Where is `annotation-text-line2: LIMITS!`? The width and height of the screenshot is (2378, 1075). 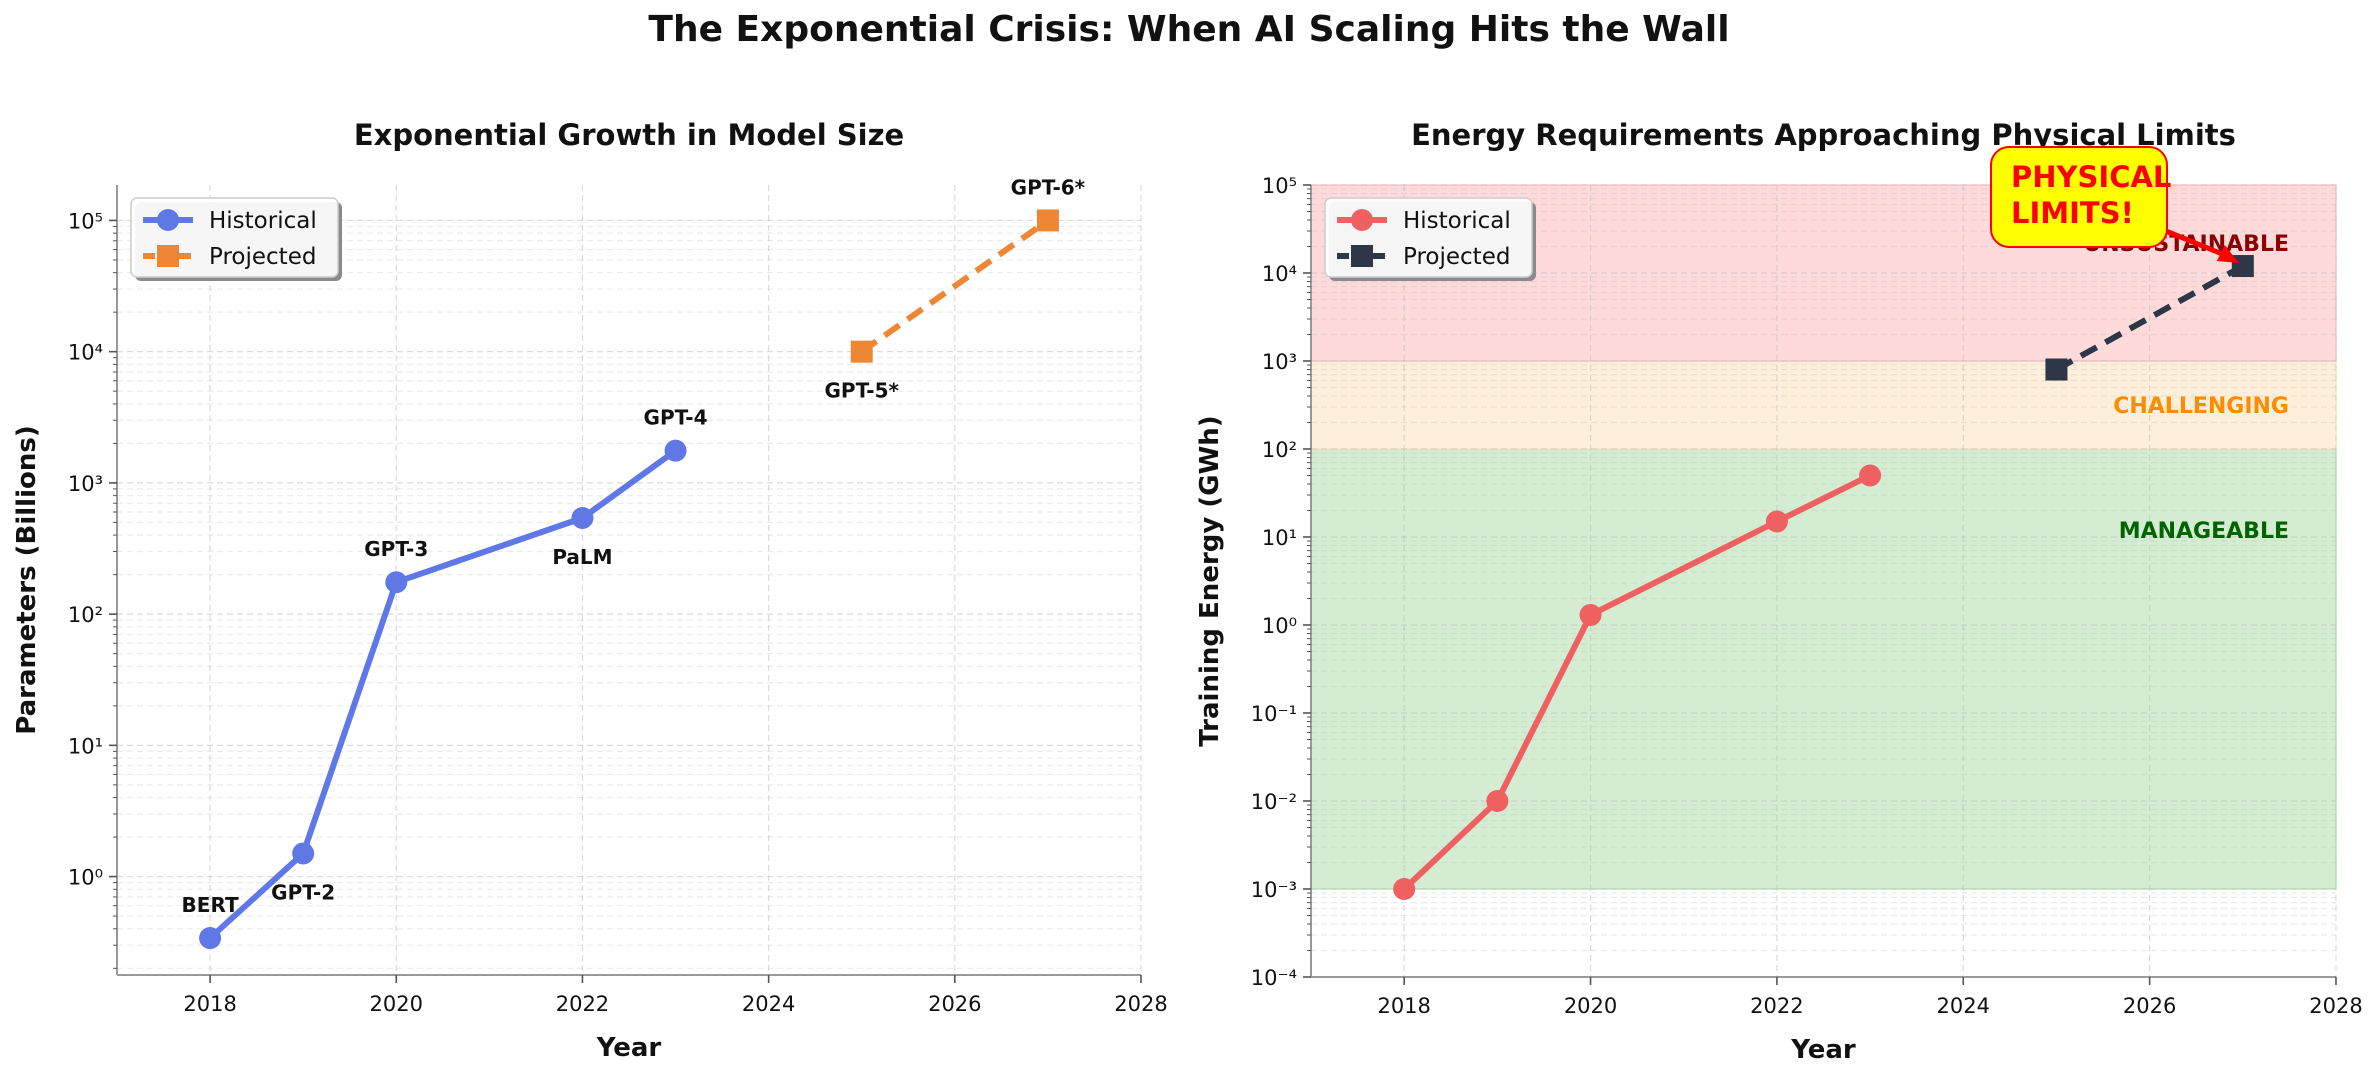
annotation-text-line2: LIMITS! is located at coordinates (2072, 213).